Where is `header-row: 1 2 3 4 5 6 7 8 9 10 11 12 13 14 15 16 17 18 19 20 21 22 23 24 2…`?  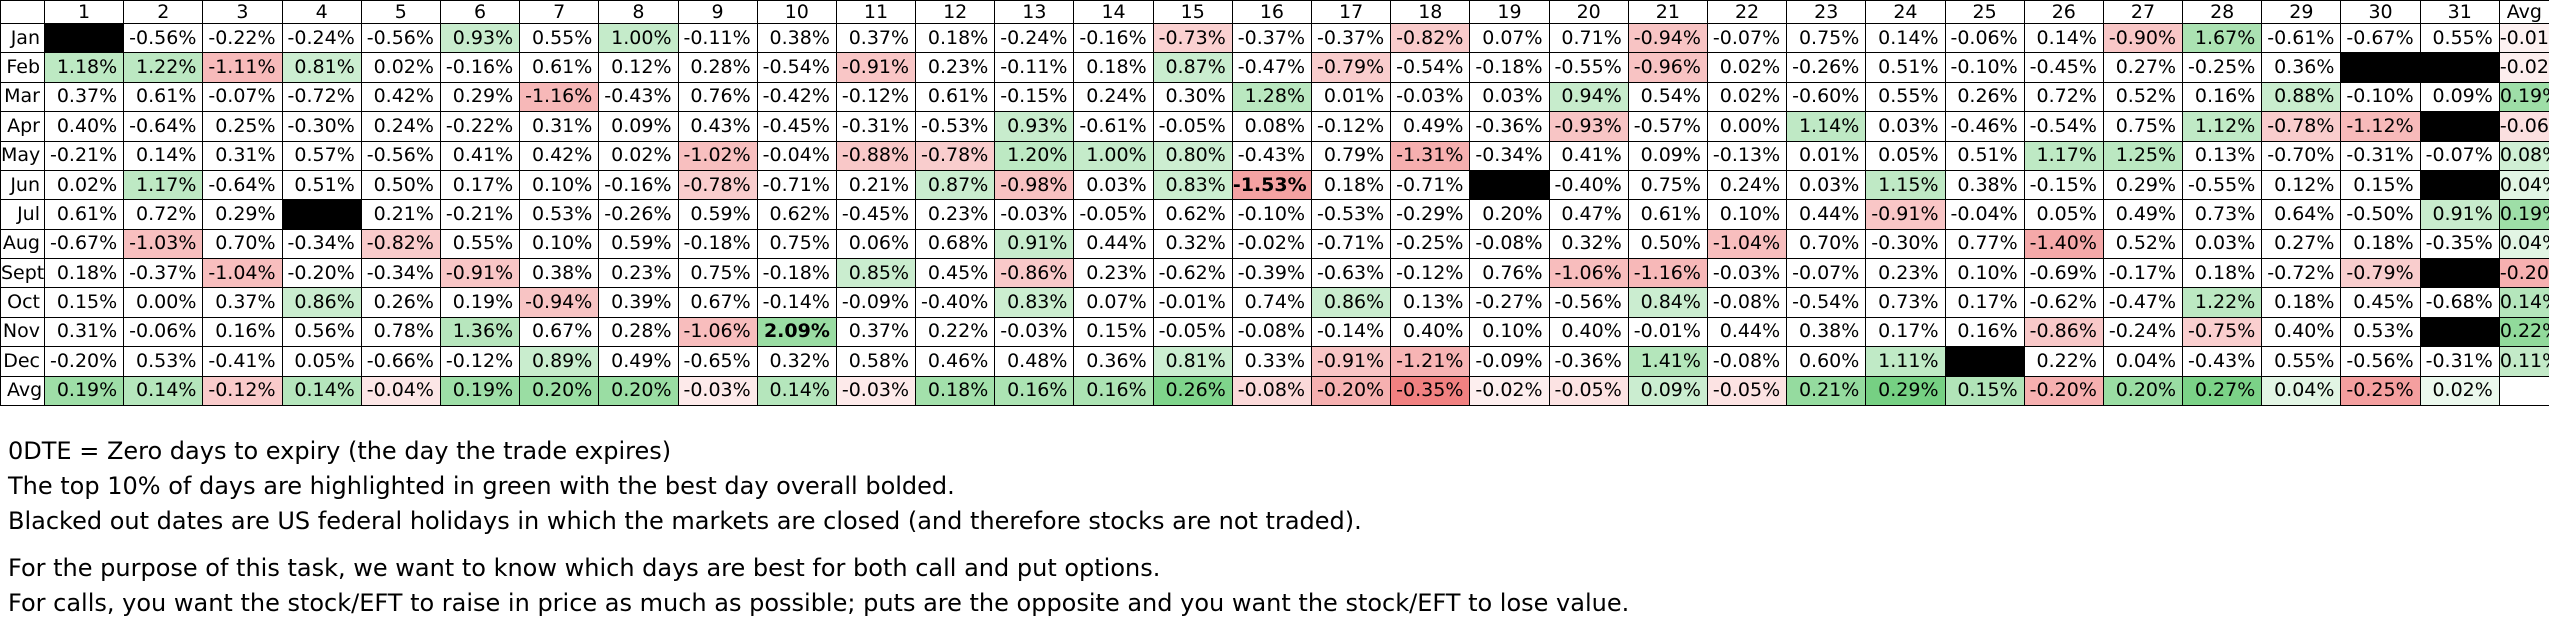
header-row: 1 2 3 4 5 6 7 8 9 10 11 12 13 14 15 16 17 18 19 20 21 22 23 24 2… is located at coordinates (1274, 12).